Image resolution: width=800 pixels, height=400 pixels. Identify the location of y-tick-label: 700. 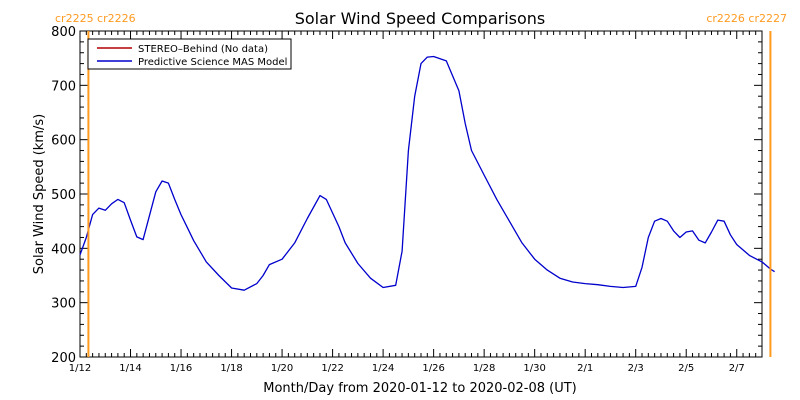
(63, 86).